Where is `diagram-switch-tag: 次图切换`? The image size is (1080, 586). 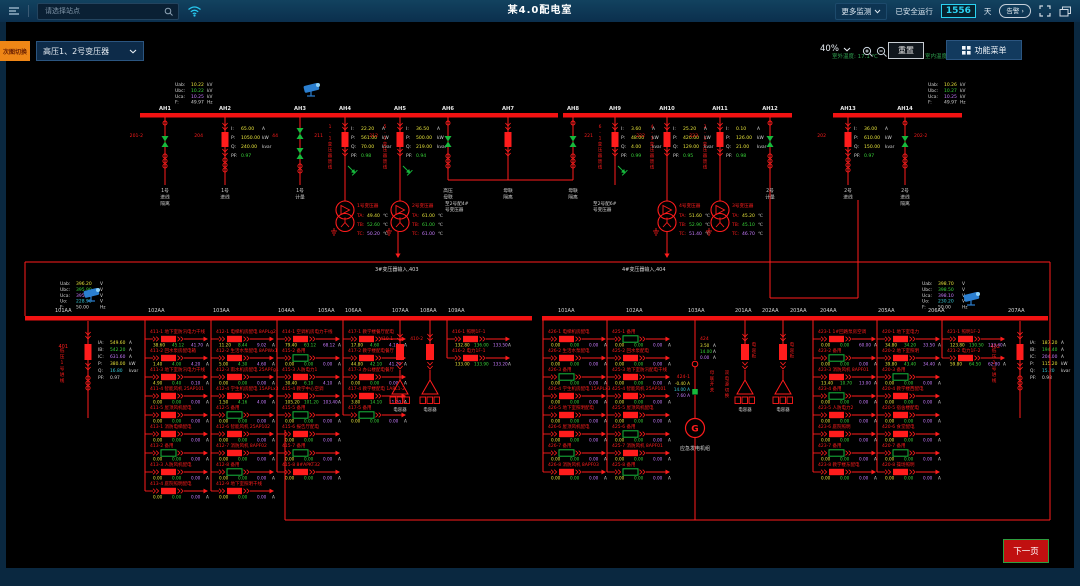 diagram-switch-tag: 次图切换 is located at coordinates (15, 51).